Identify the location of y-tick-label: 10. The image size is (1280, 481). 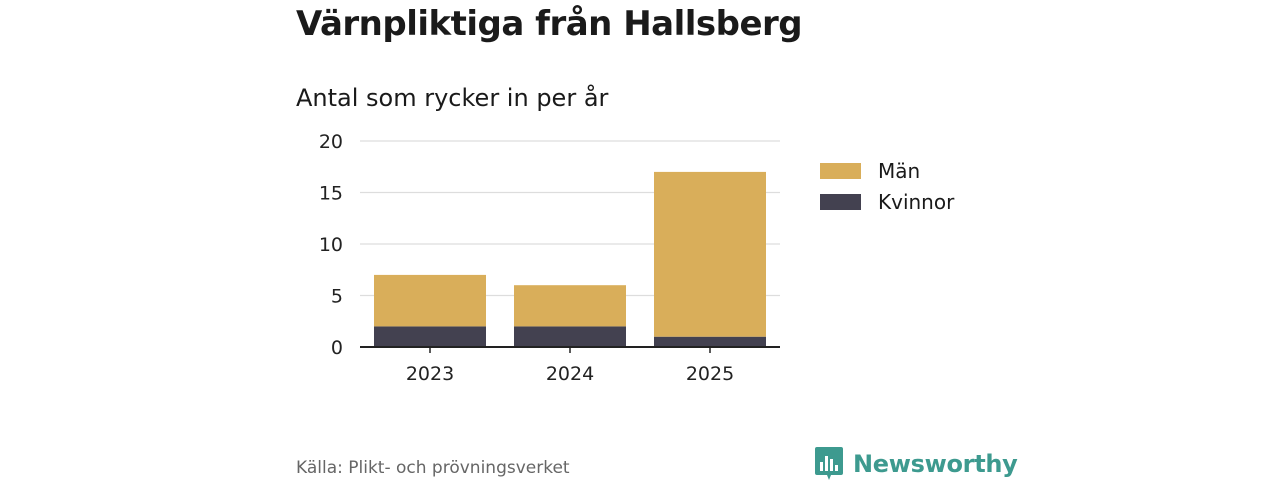
(331, 245).